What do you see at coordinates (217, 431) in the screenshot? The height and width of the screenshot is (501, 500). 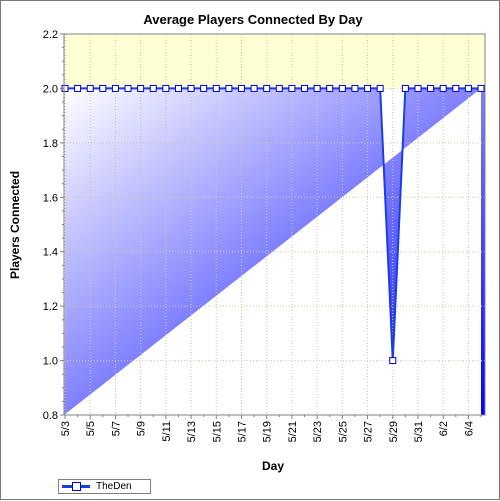 I see `x-tick-label: 5/15` at bounding box center [217, 431].